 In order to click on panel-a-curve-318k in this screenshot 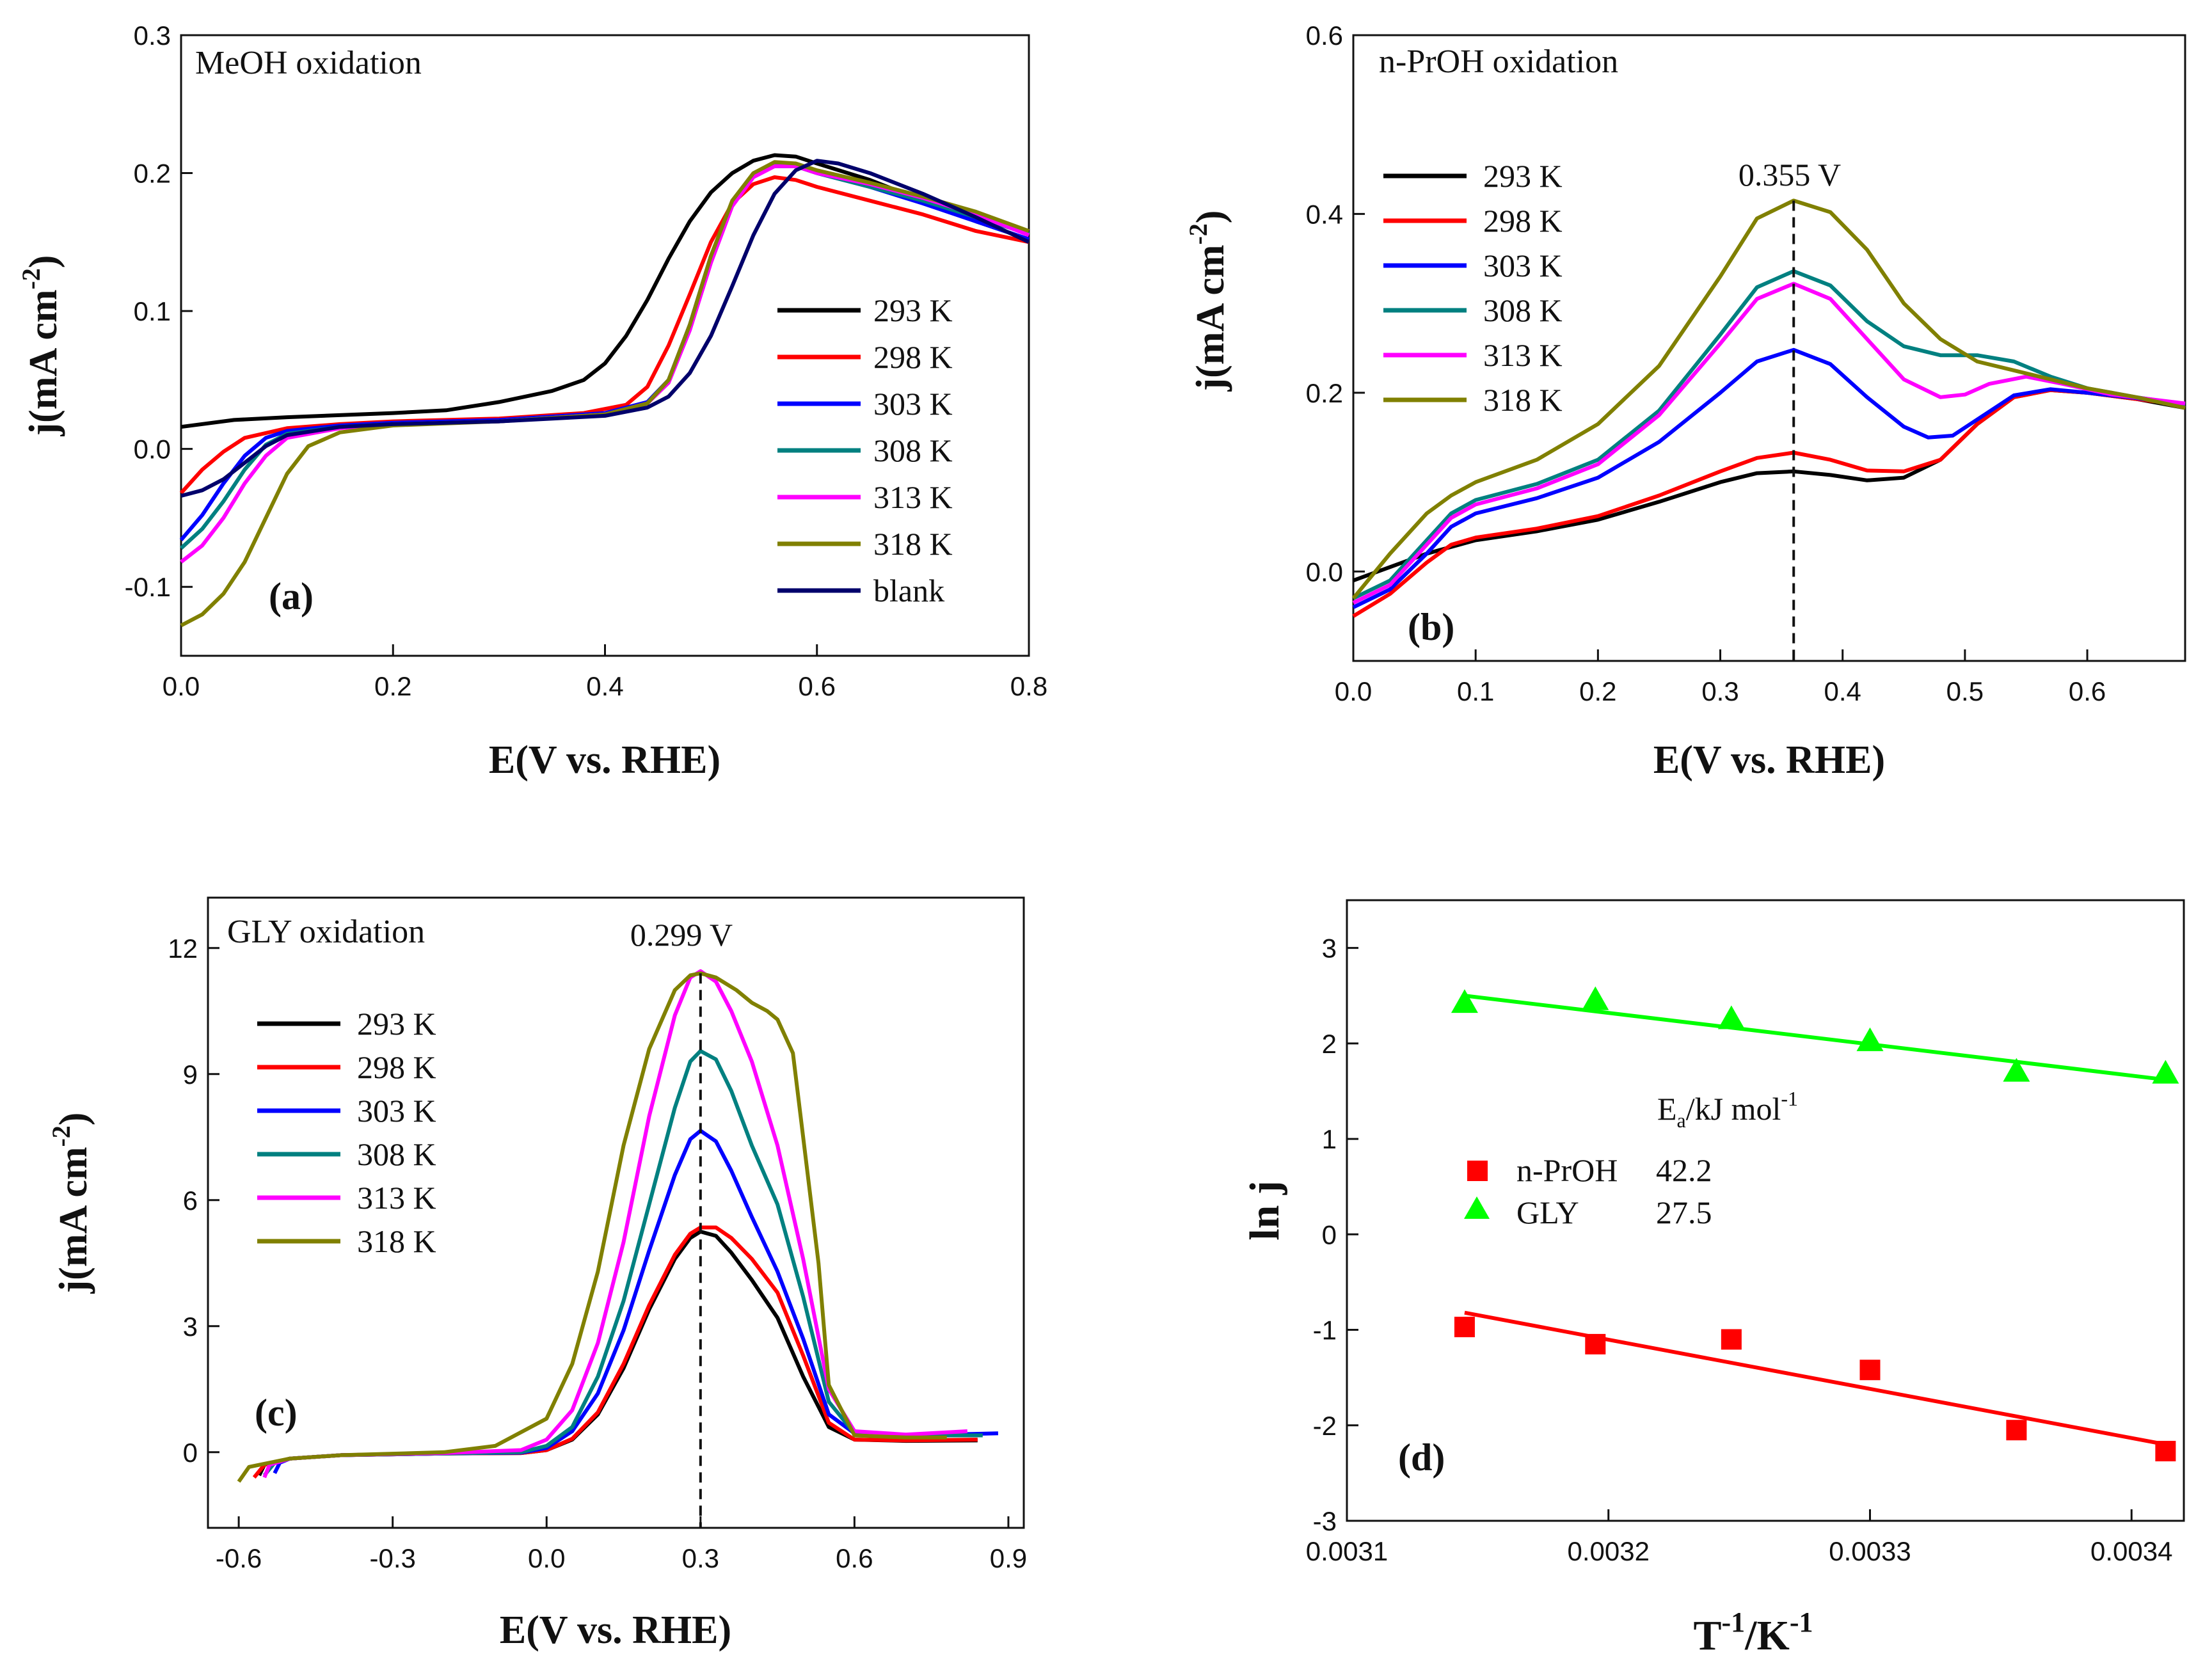, I will do `click(605, 394)`.